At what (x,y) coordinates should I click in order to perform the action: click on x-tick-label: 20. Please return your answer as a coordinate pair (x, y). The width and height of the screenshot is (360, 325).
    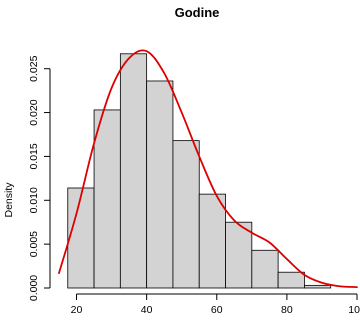
    Looking at the image, I should click on (77, 310).